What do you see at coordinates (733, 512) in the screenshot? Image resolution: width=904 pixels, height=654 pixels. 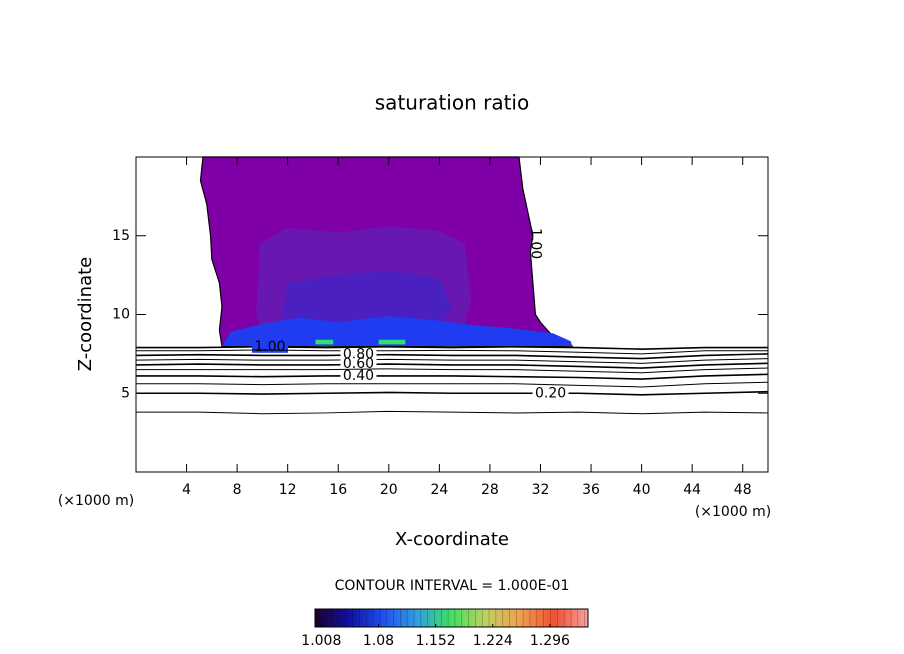 I see `x-unit: (×1000 m)` at bounding box center [733, 512].